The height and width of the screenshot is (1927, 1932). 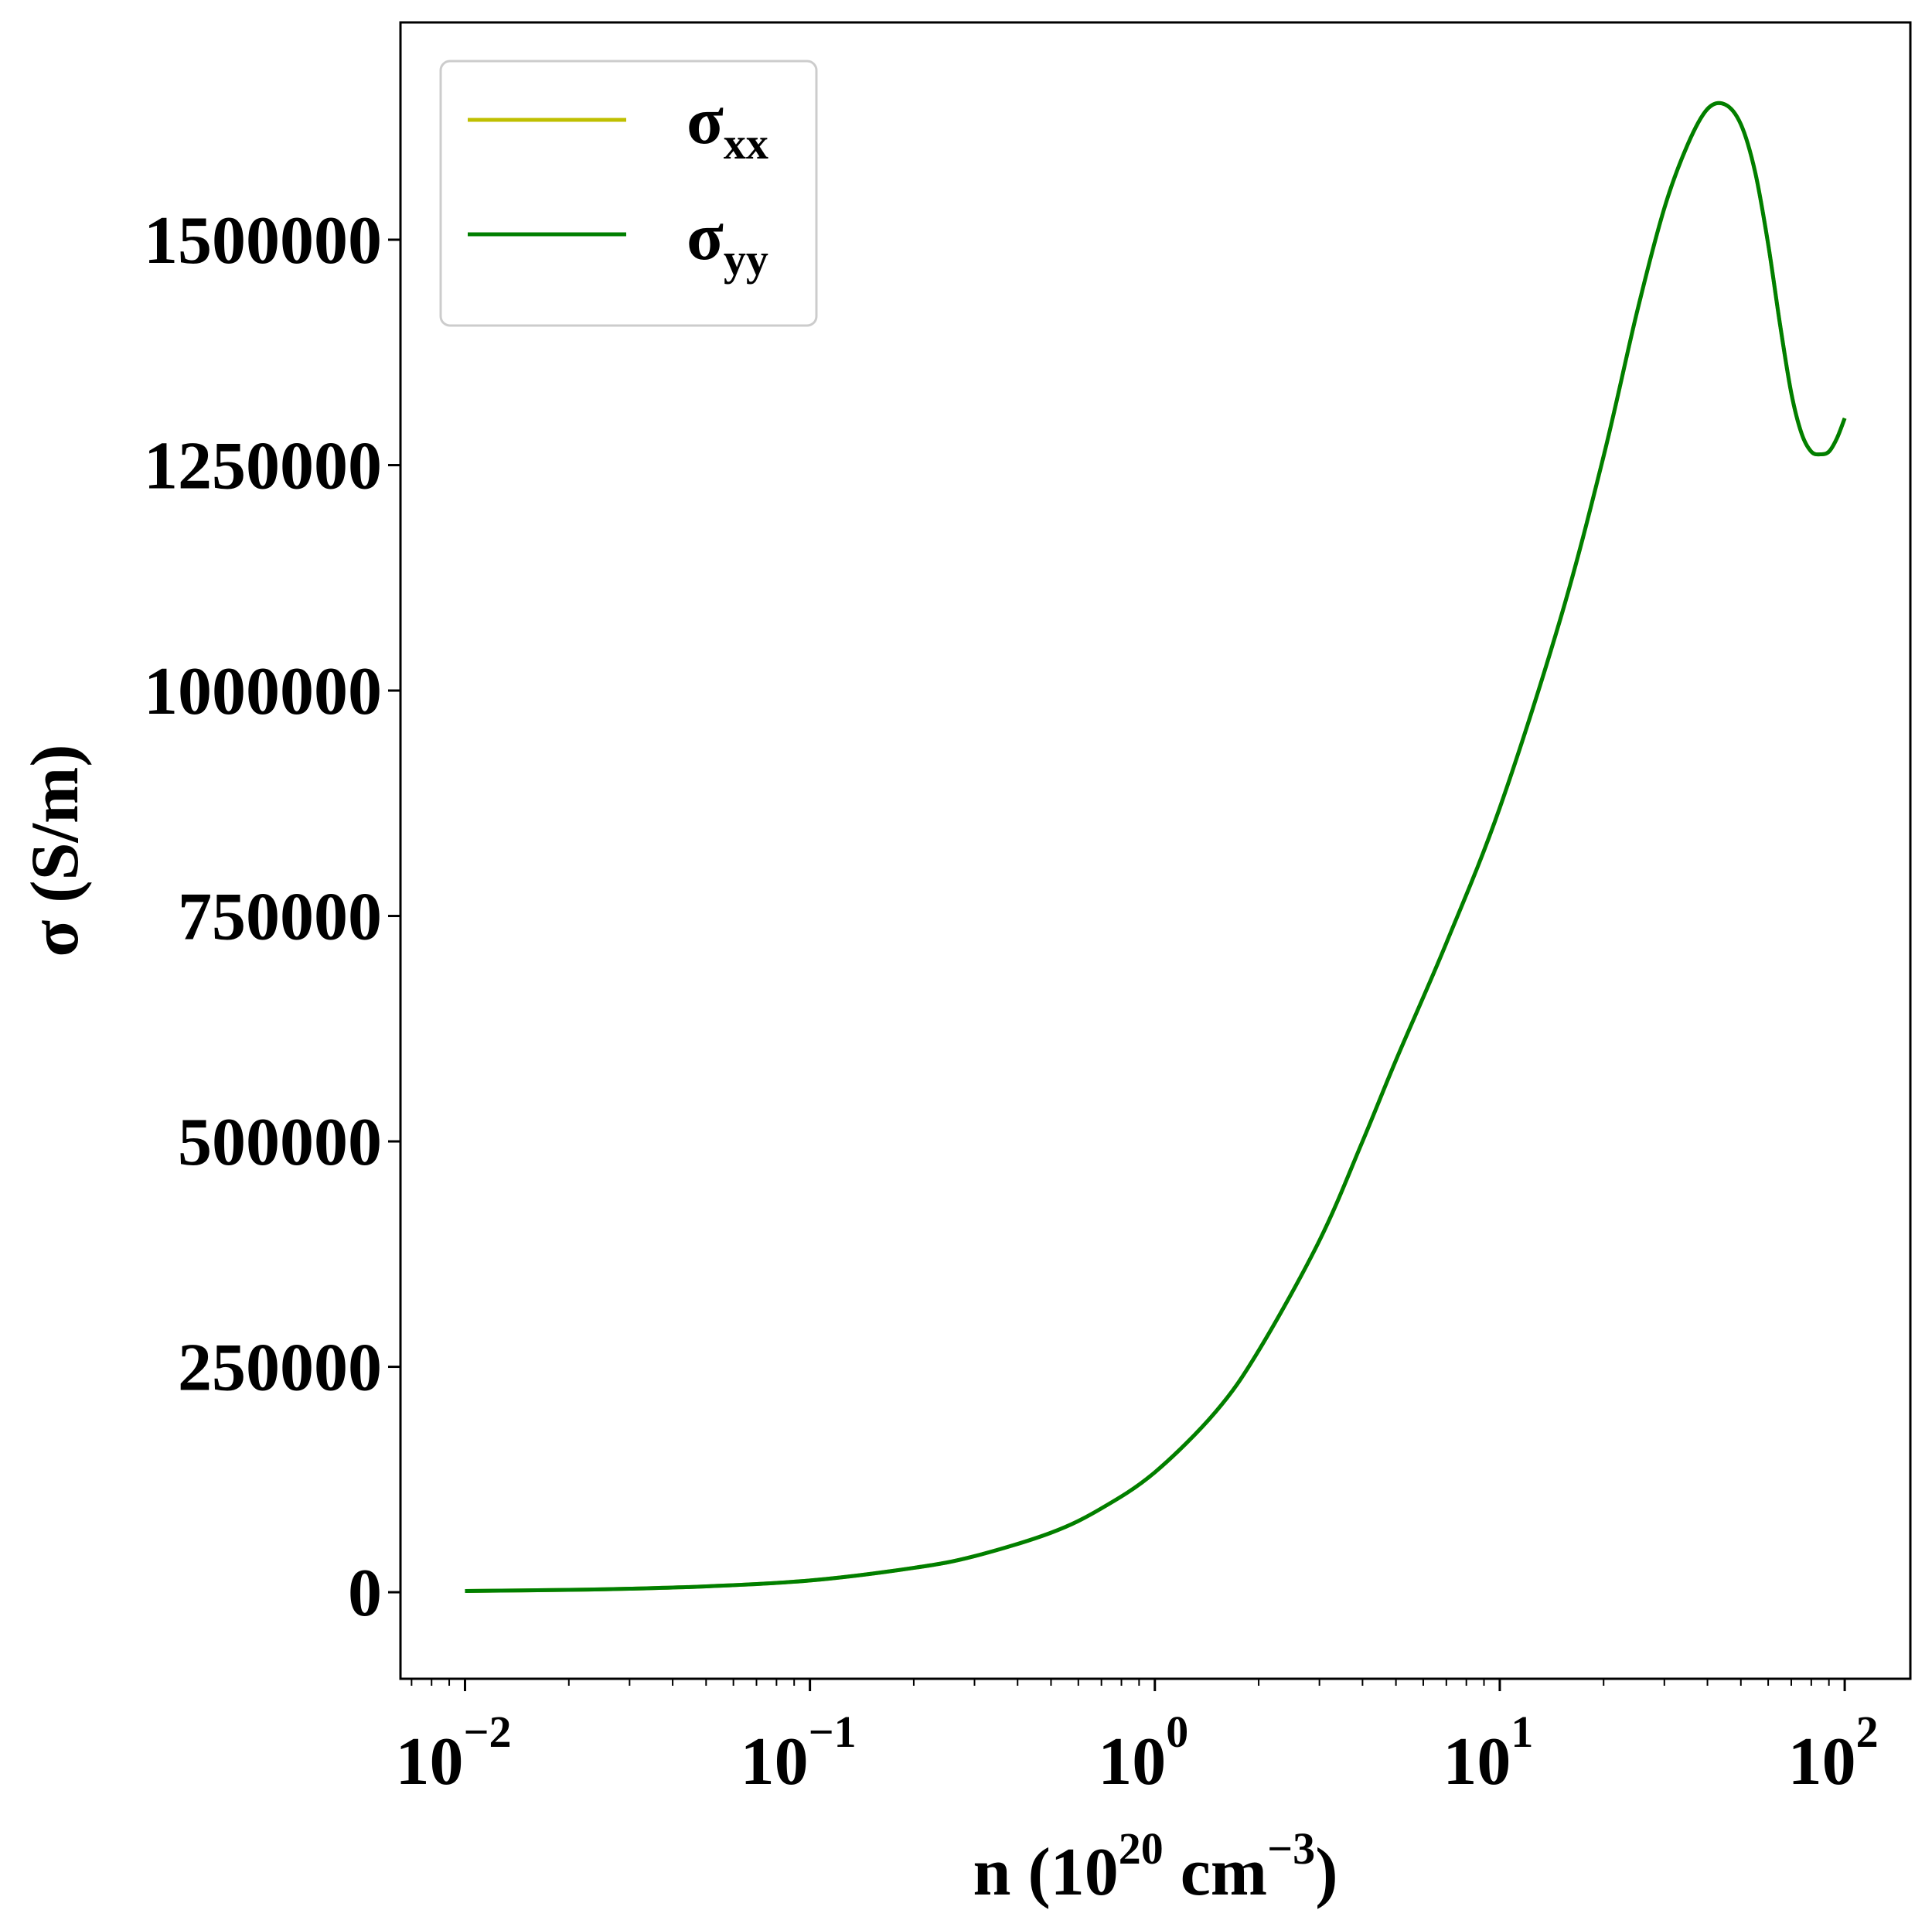 I want to click on y-tick-label: 1000000, so click(x=263, y=691).